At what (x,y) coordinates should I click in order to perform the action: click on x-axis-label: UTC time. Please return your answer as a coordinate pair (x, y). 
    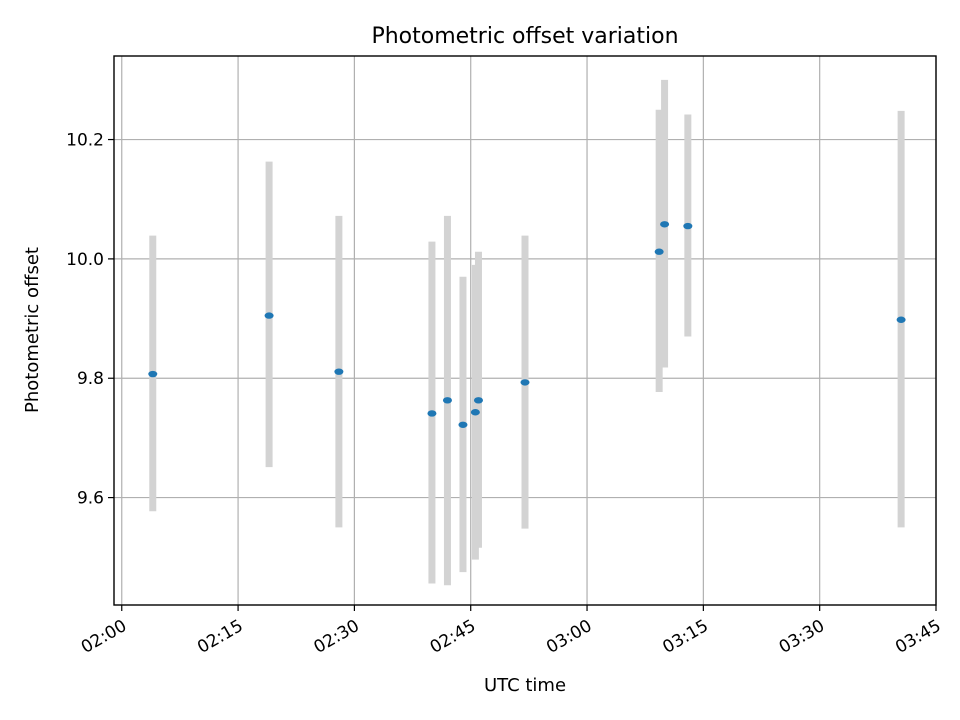
    Looking at the image, I should click on (525, 685).